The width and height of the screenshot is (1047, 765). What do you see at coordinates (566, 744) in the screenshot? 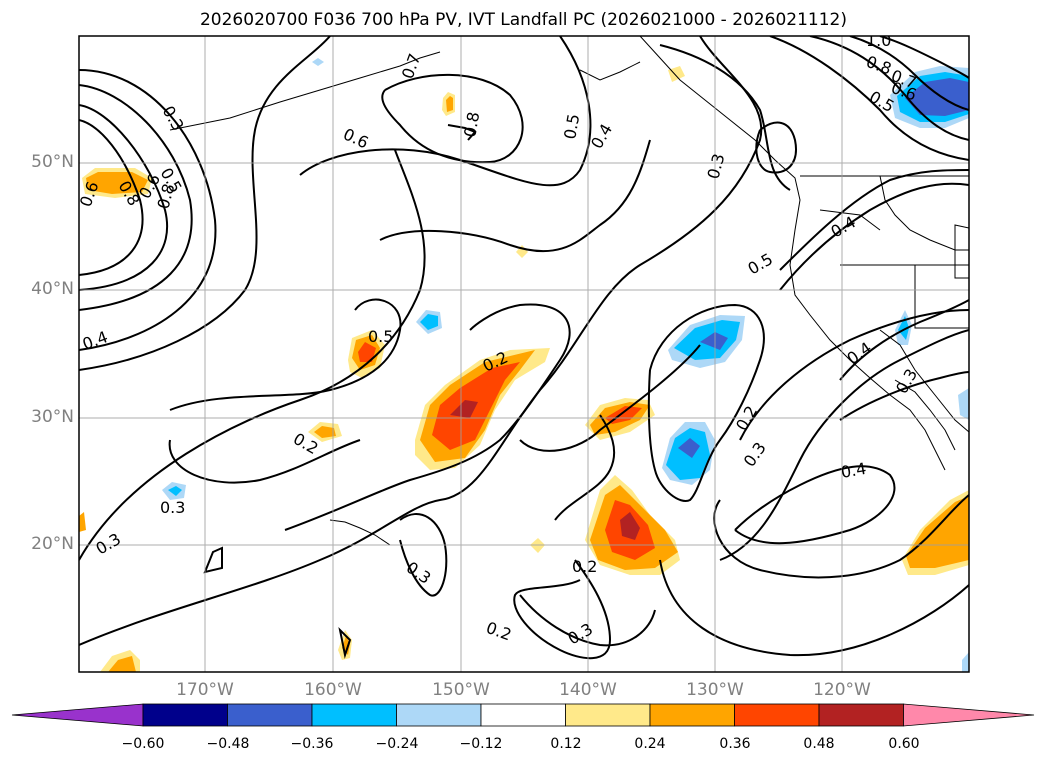
I see `colorbar-tick-label: 0.12` at bounding box center [566, 744].